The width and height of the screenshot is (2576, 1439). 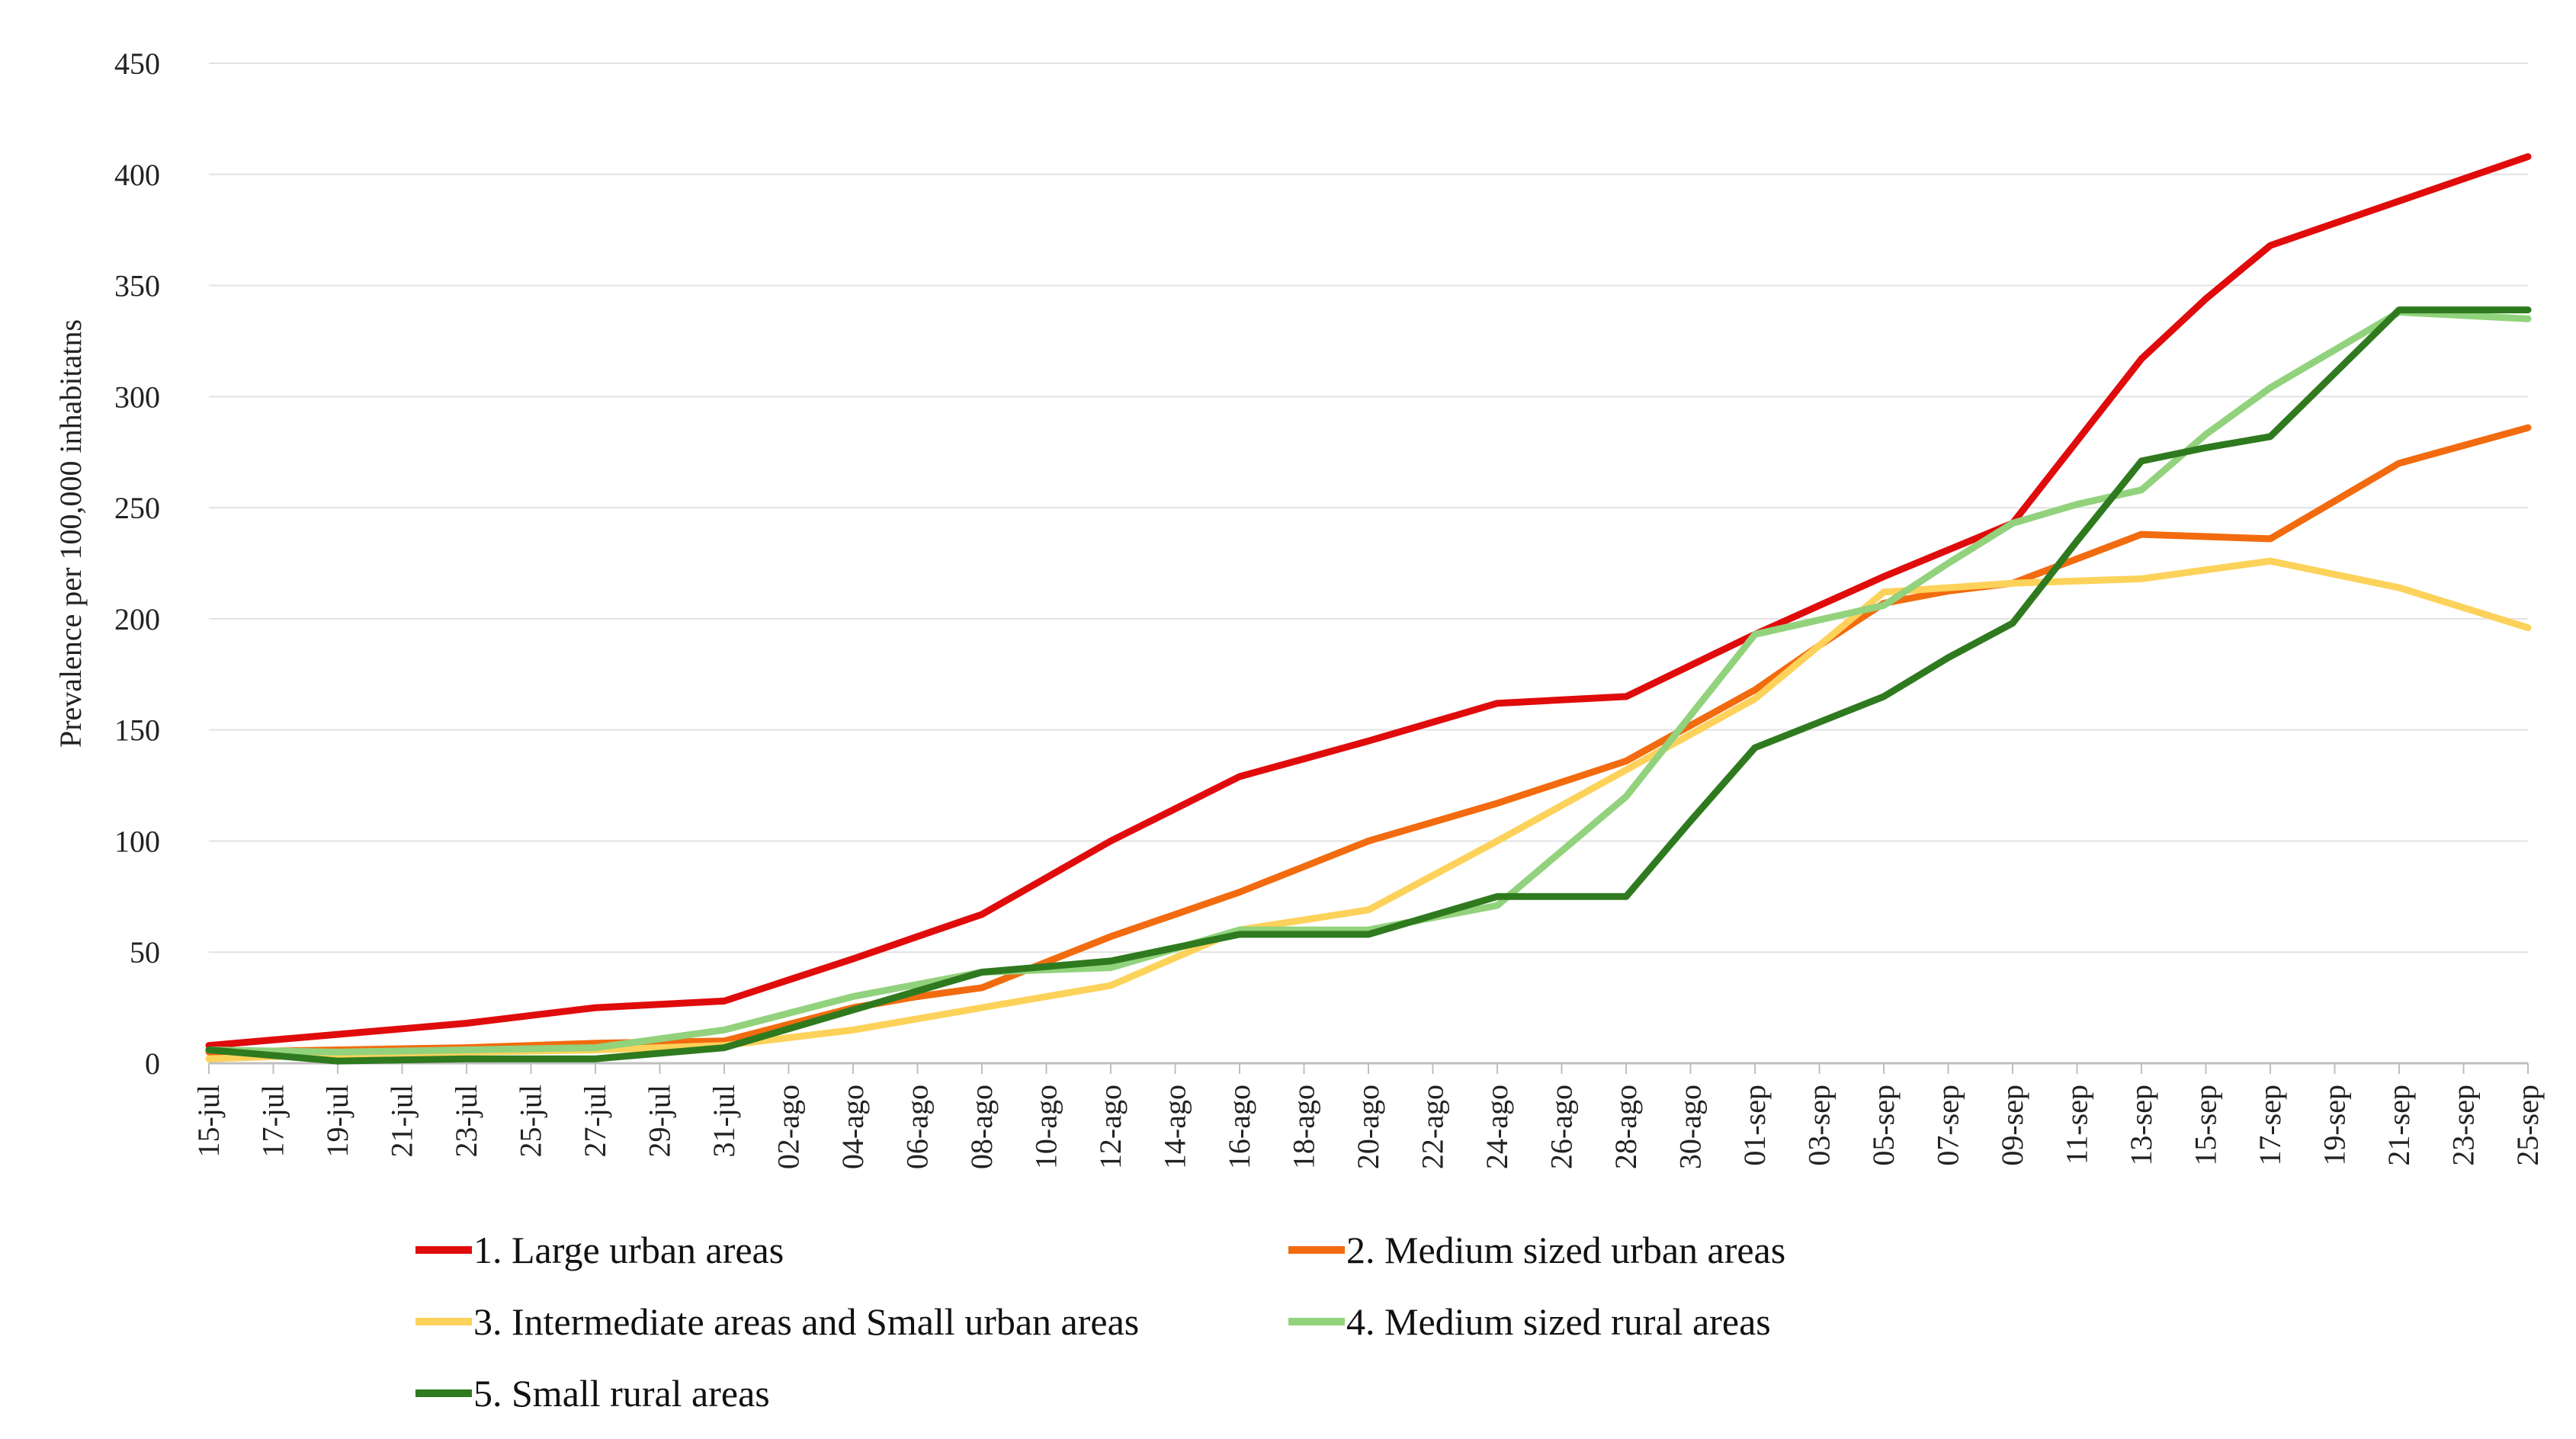 What do you see at coordinates (137, 175) in the screenshot?
I see `y-tick-label: 400` at bounding box center [137, 175].